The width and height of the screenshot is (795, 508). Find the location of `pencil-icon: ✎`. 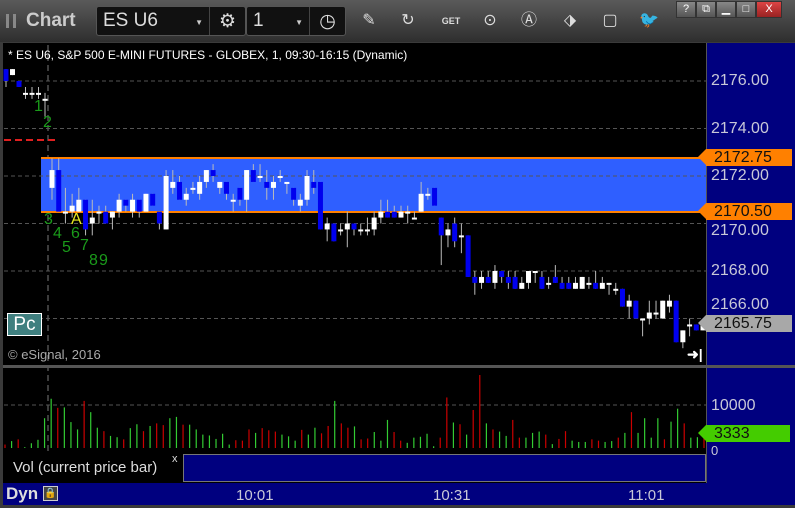

pencil-icon: ✎ is located at coordinates (369, 20).